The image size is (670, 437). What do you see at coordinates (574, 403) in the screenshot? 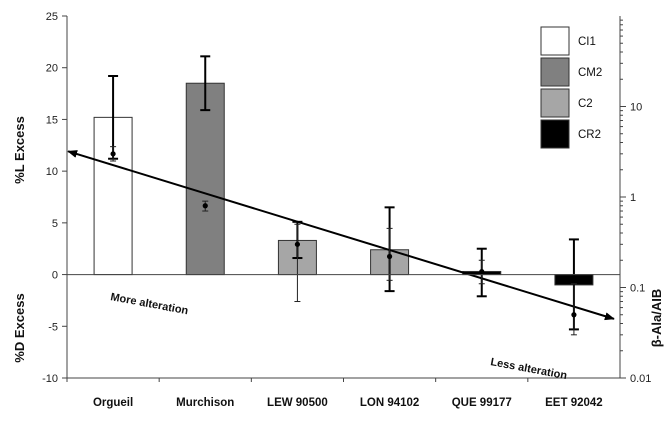
I see `x-tick-label: EET 92042` at bounding box center [574, 403].